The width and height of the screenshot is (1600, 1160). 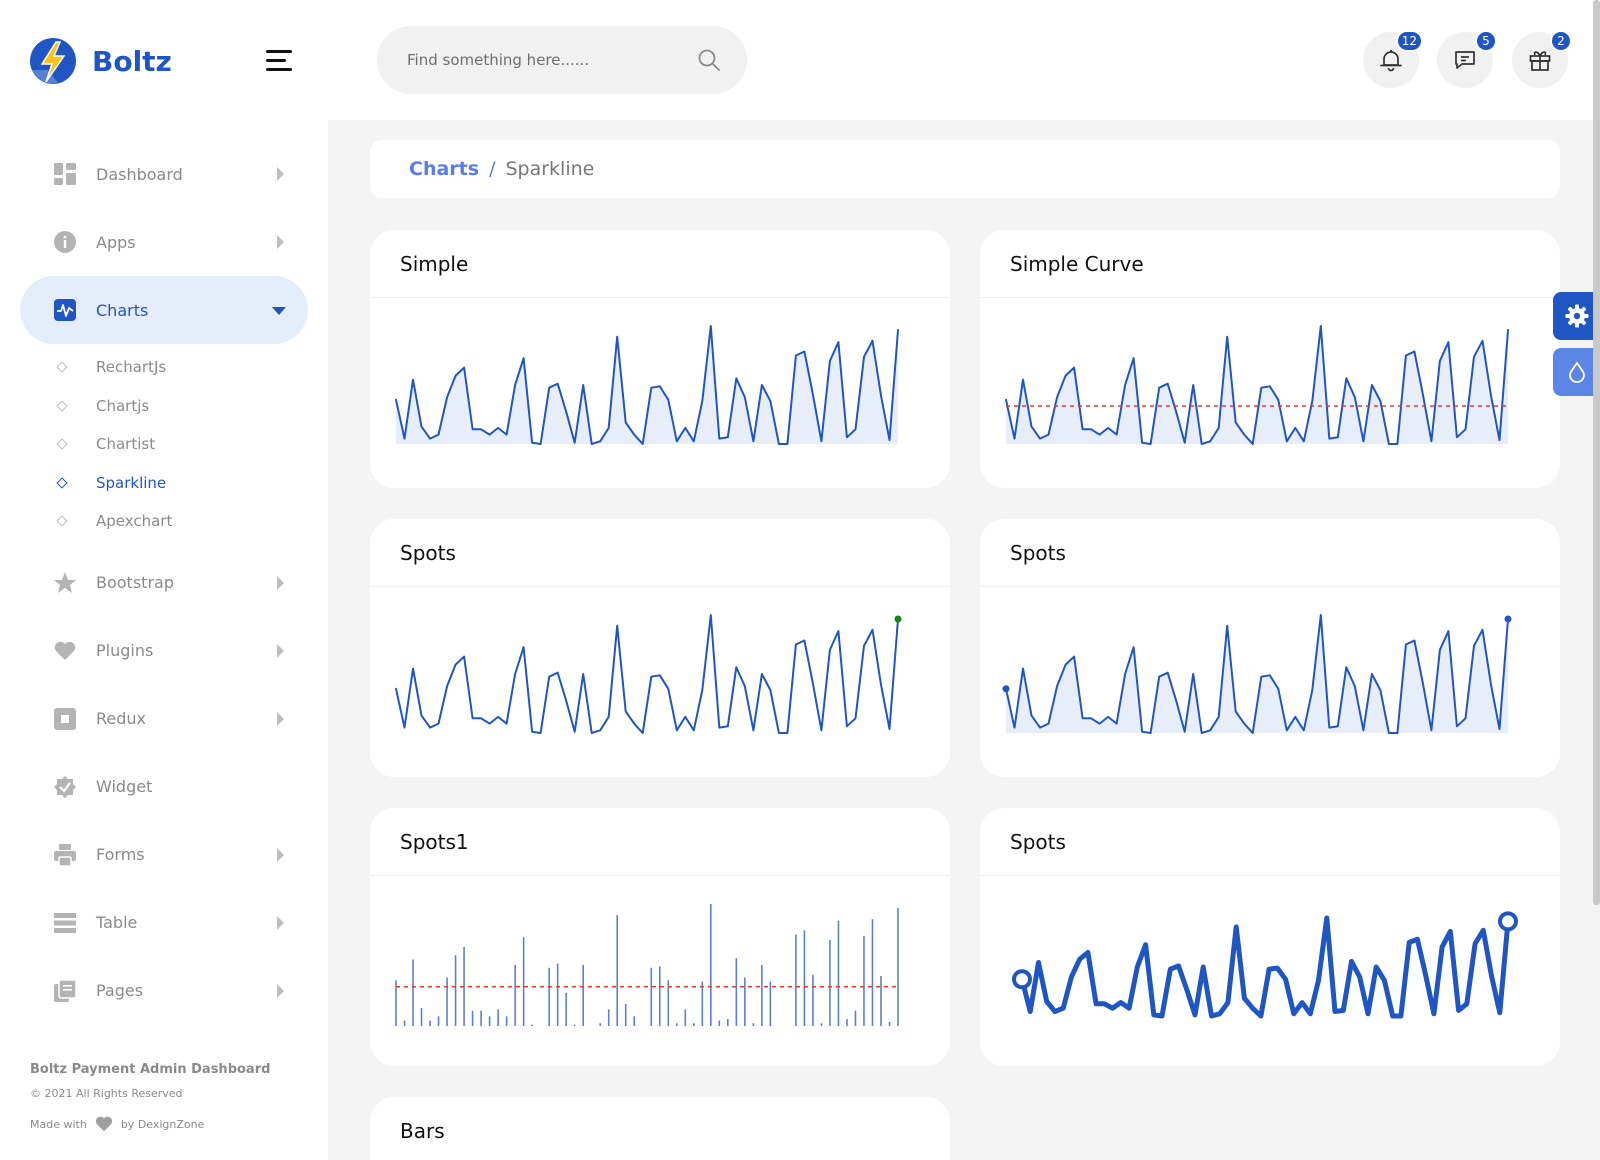 What do you see at coordinates (121, 718) in the screenshot?
I see `sidebar-item-label: Redux` at bounding box center [121, 718].